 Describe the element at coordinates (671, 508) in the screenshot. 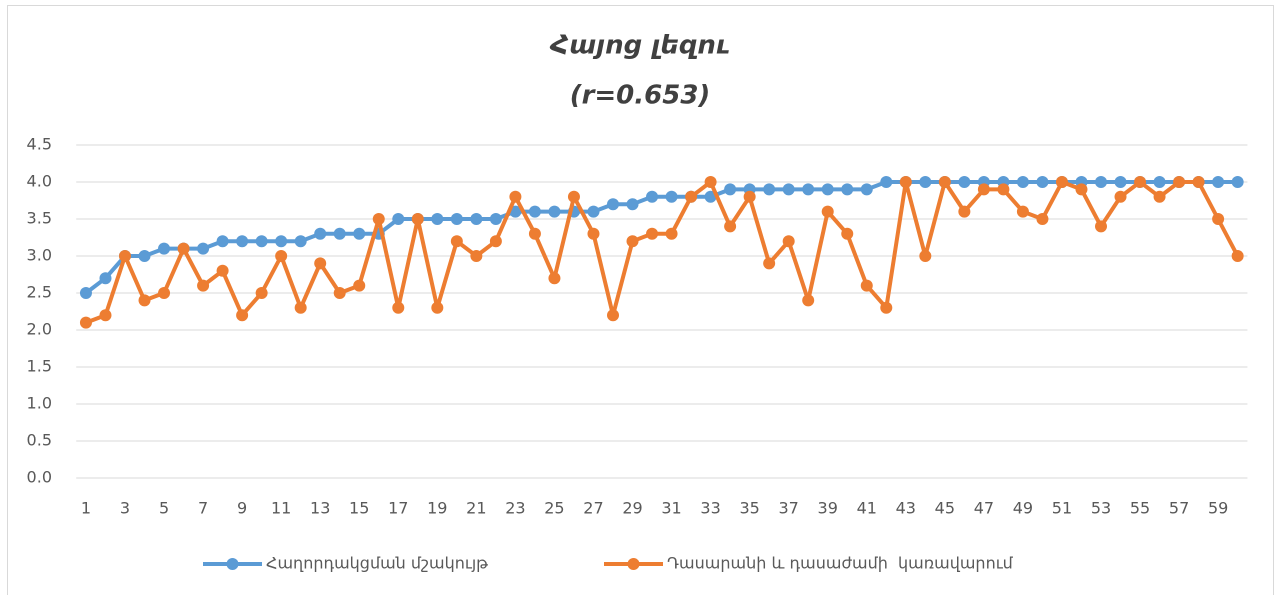

I see `x-tick-label: 31` at that location.